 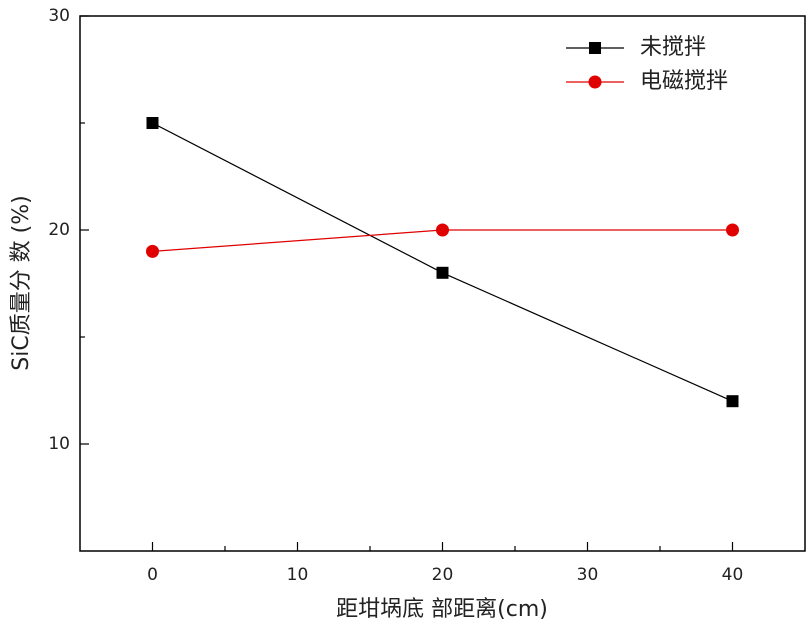 What do you see at coordinates (442, 609) in the screenshot?
I see `x-axis-title: 距坩埚底 部距离(cm)` at bounding box center [442, 609].